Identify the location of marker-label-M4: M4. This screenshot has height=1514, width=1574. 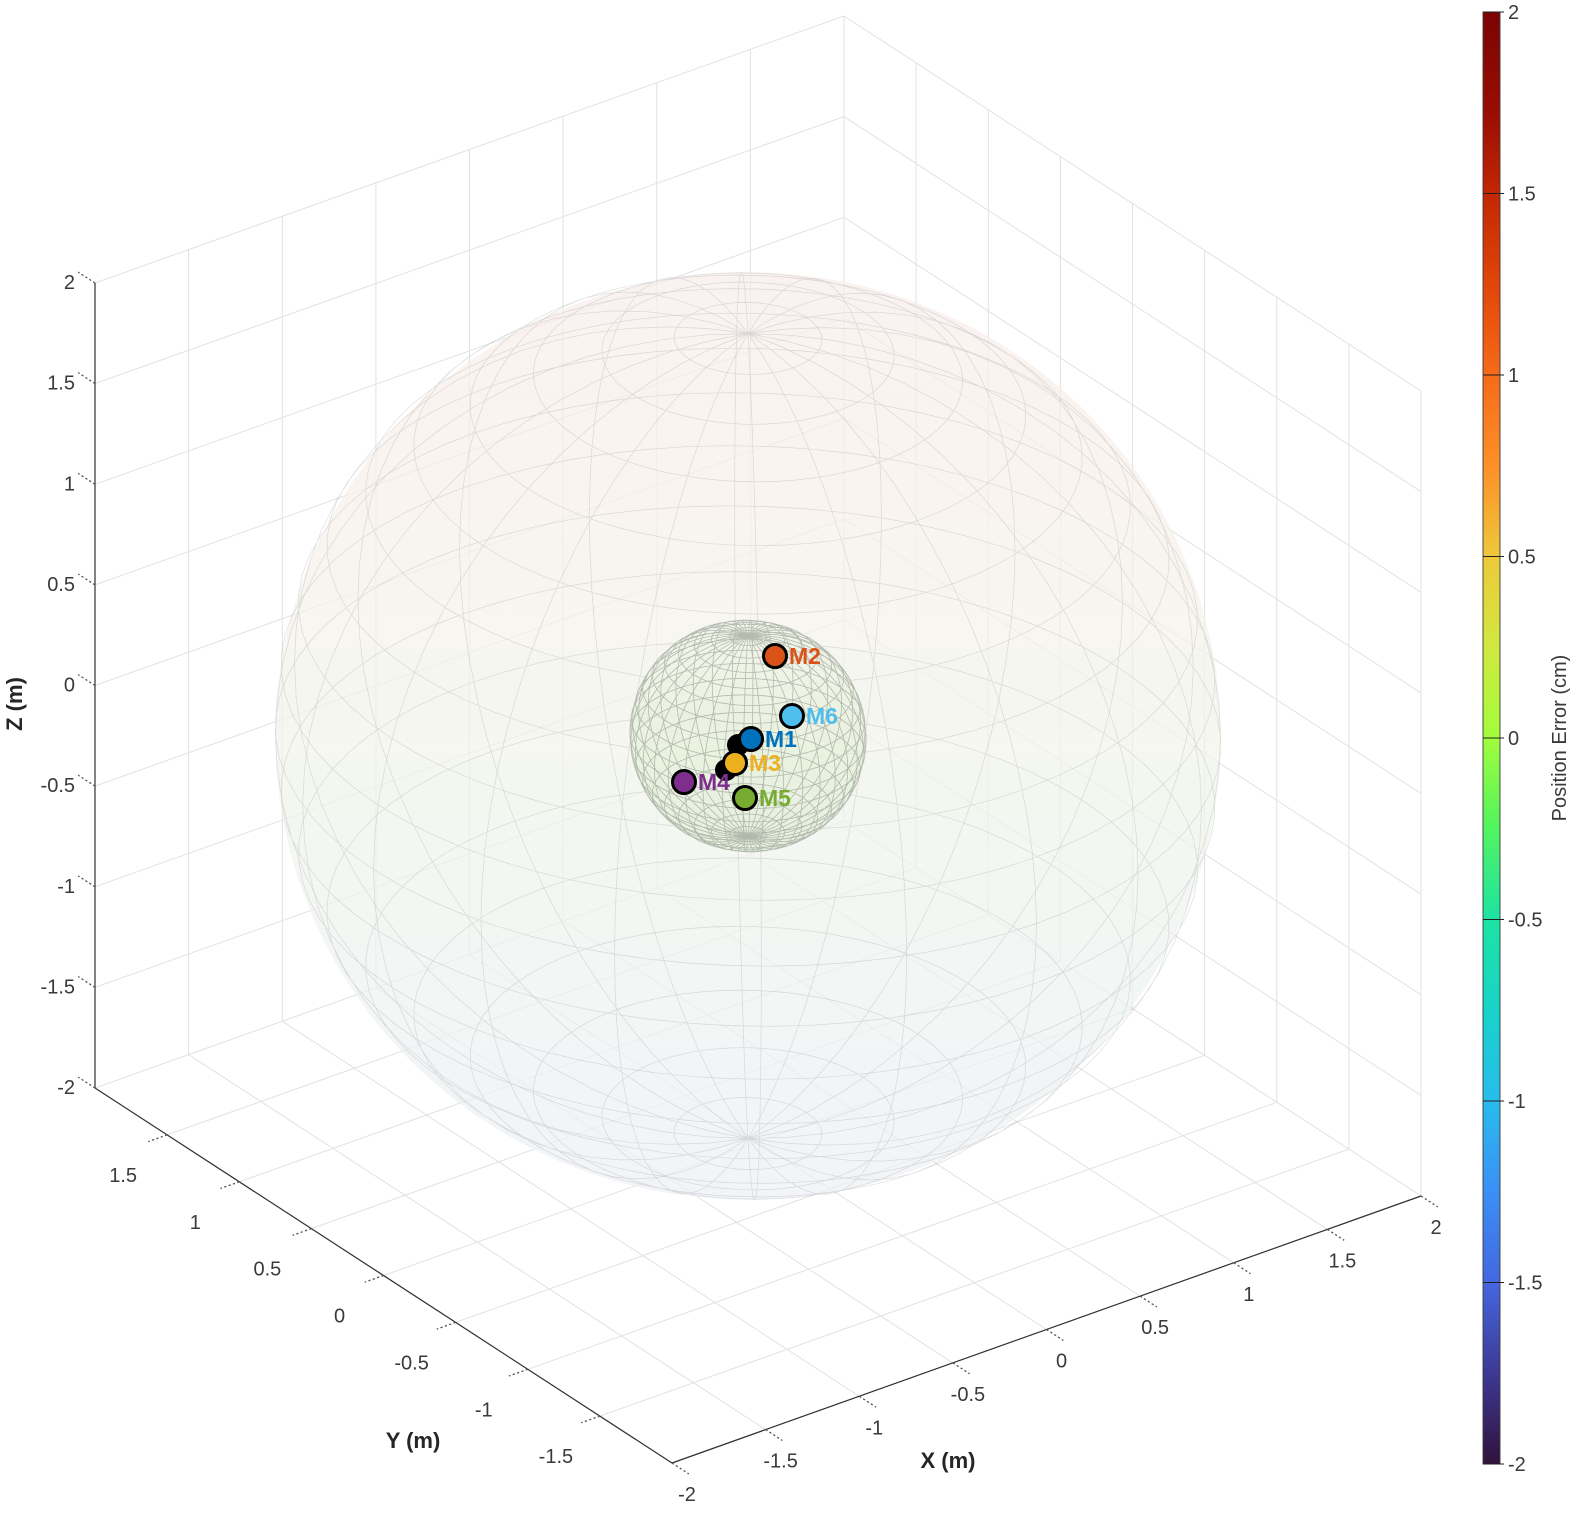
(714, 782).